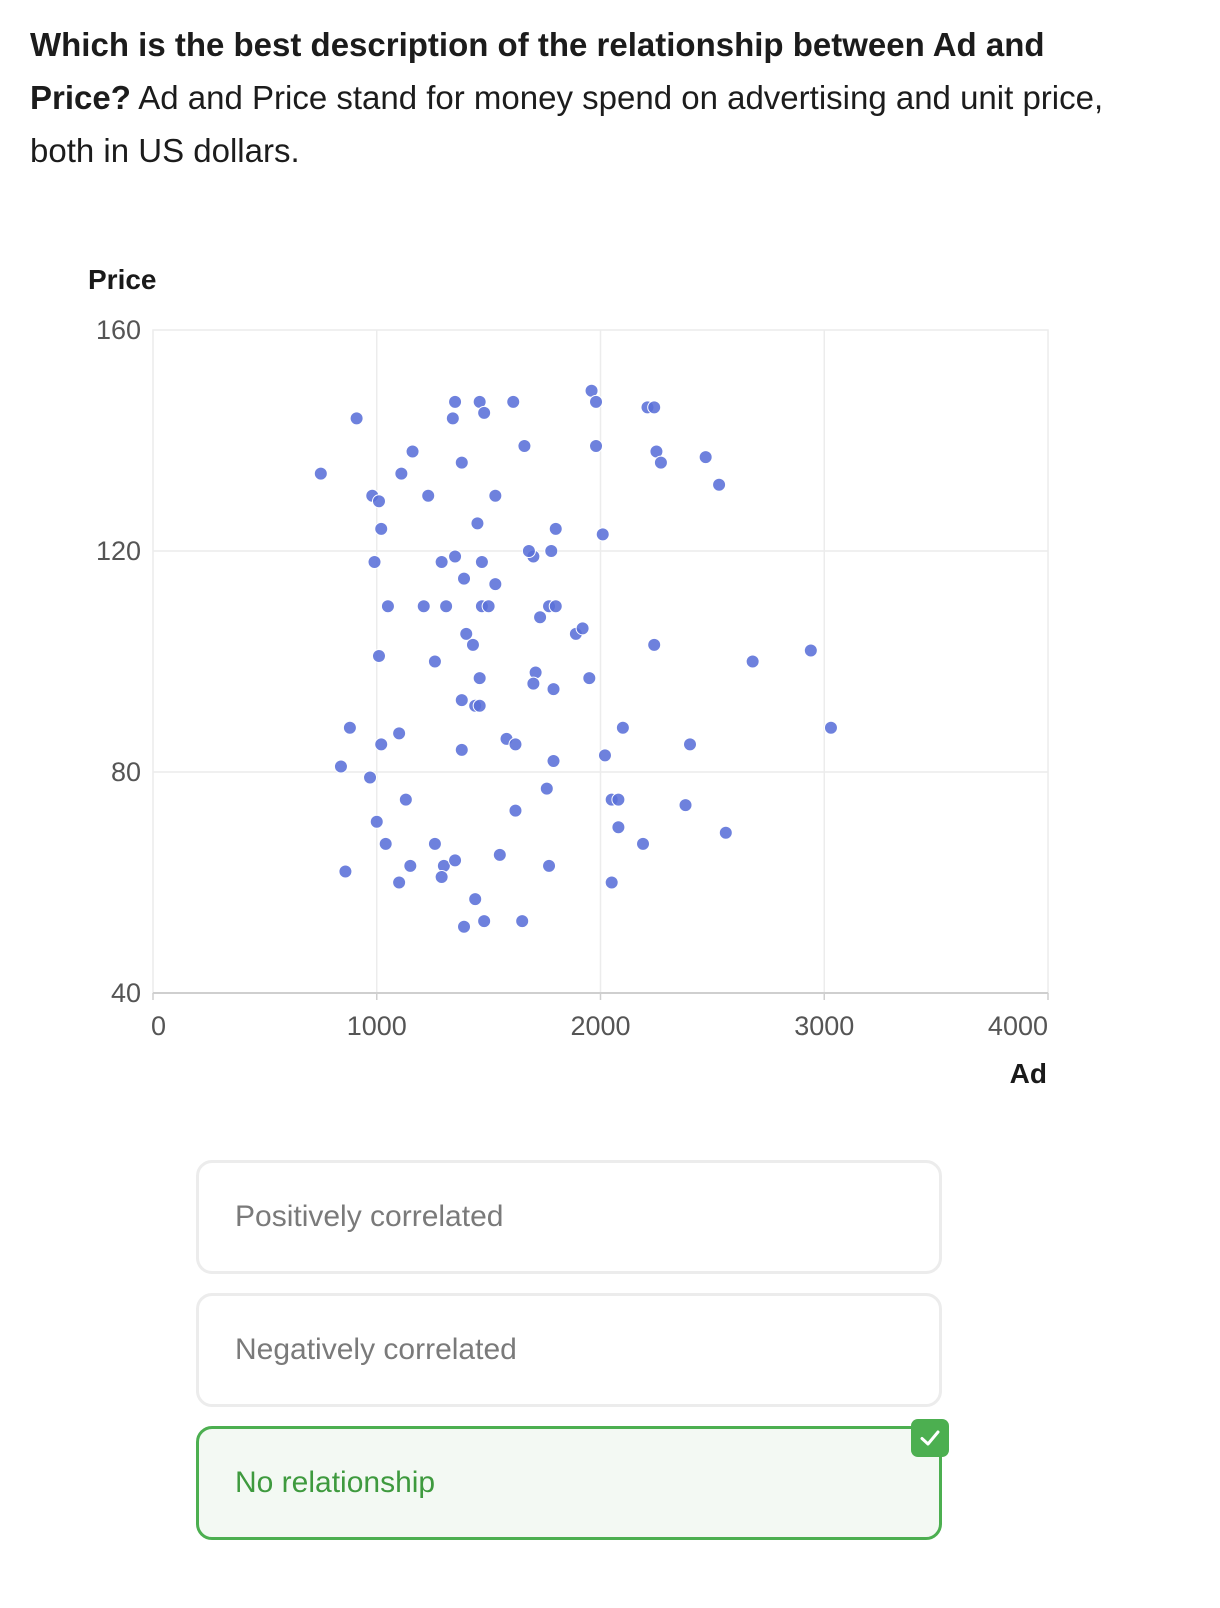 Image resolution: width=1220 pixels, height=1608 pixels. I want to click on y-axis-label: Price, so click(122, 279).